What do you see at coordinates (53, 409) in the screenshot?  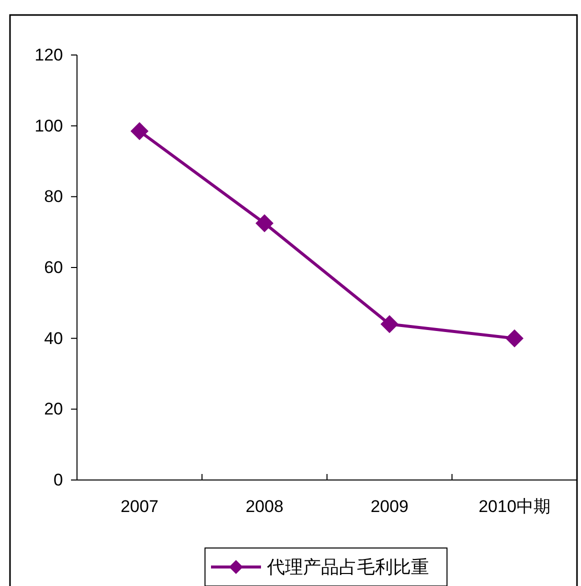 I see `y-tick-label: 20` at bounding box center [53, 409].